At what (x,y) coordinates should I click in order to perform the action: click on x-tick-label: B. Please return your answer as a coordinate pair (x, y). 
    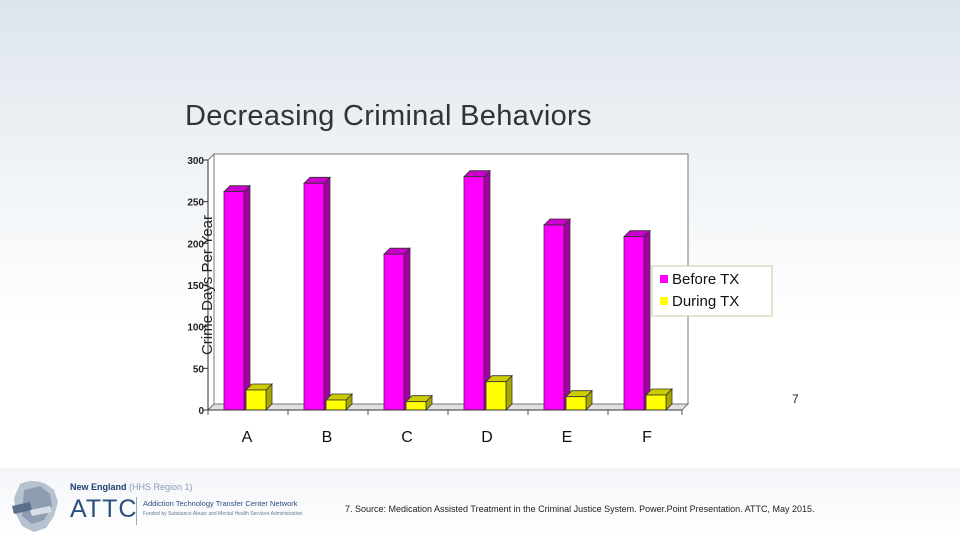
    Looking at the image, I should click on (327, 437).